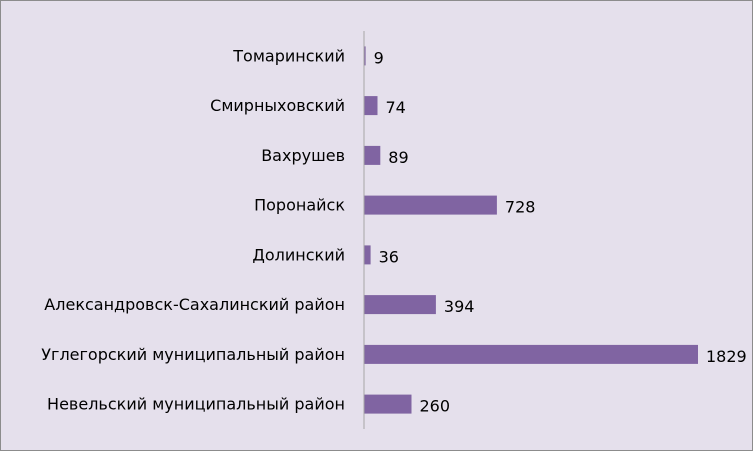 This screenshot has width=753, height=452. Describe the element at coordinates (396, 107) in the screenshot. I see `value-label-2: 74` at that location.